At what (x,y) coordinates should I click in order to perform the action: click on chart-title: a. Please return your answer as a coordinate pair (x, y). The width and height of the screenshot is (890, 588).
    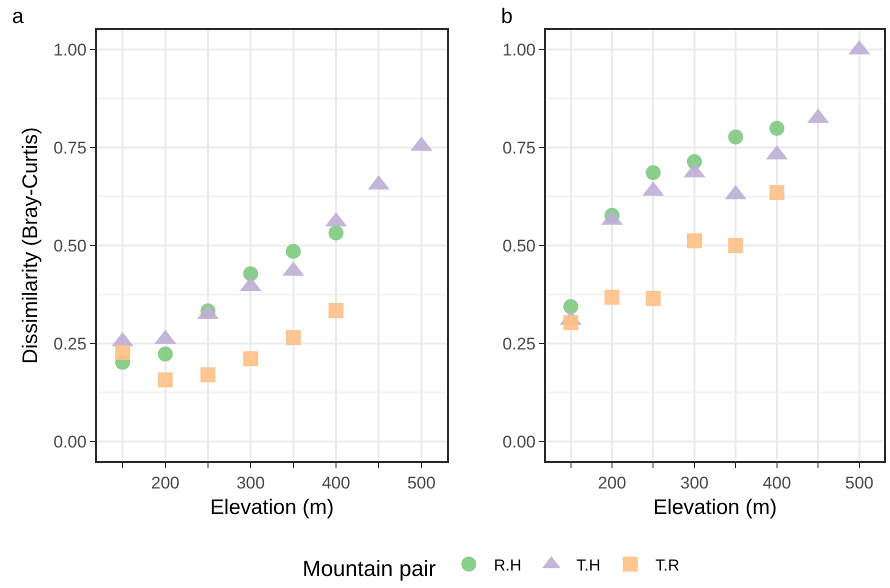
    Looking at the image, I should click on (18, 16).